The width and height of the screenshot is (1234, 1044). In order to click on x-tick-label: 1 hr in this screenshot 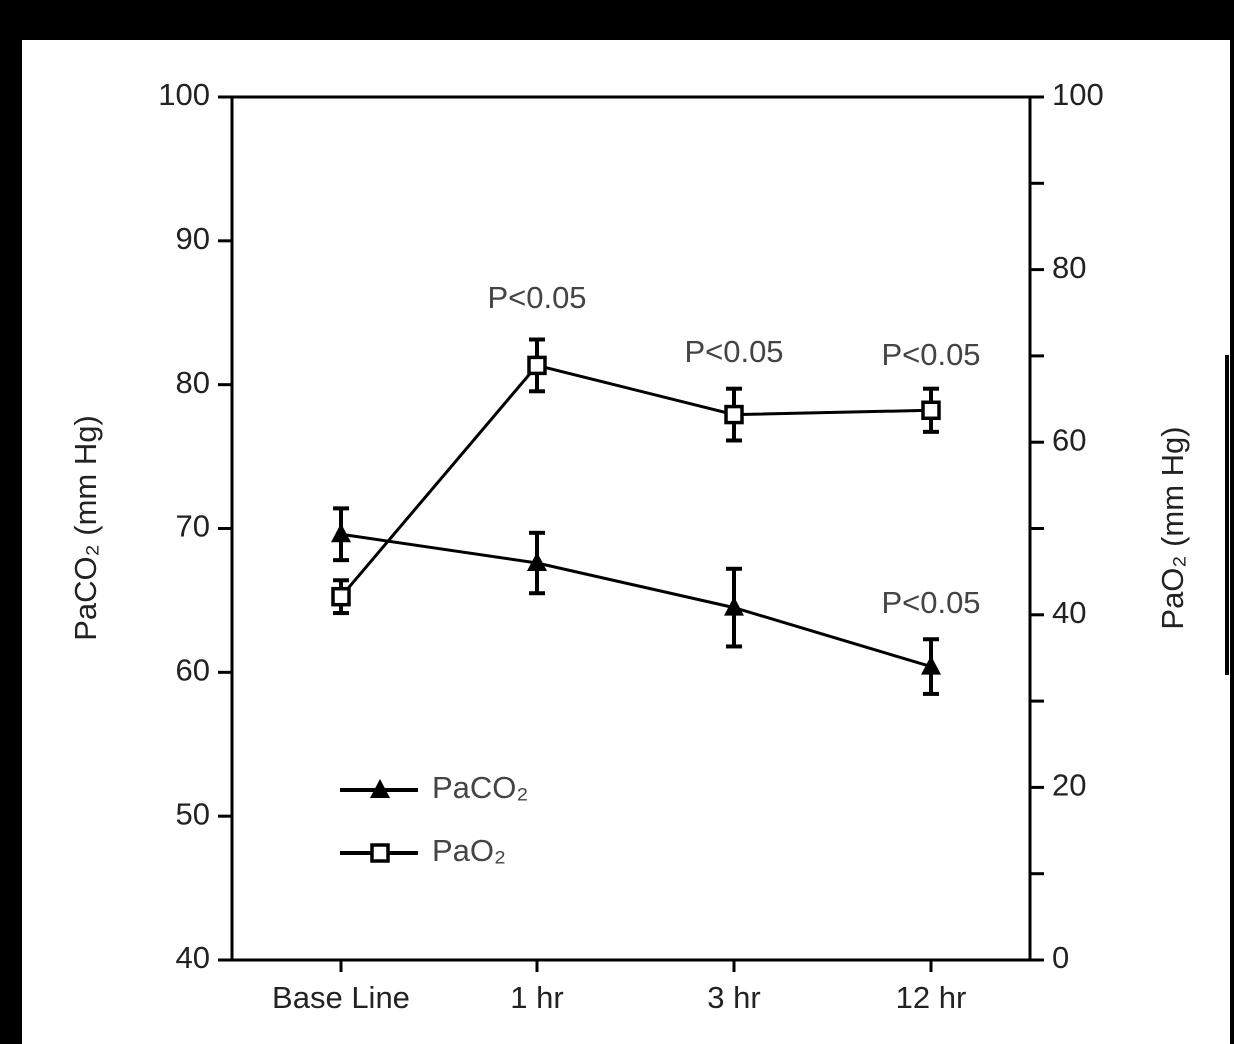, I will do `click(536, 997)`.